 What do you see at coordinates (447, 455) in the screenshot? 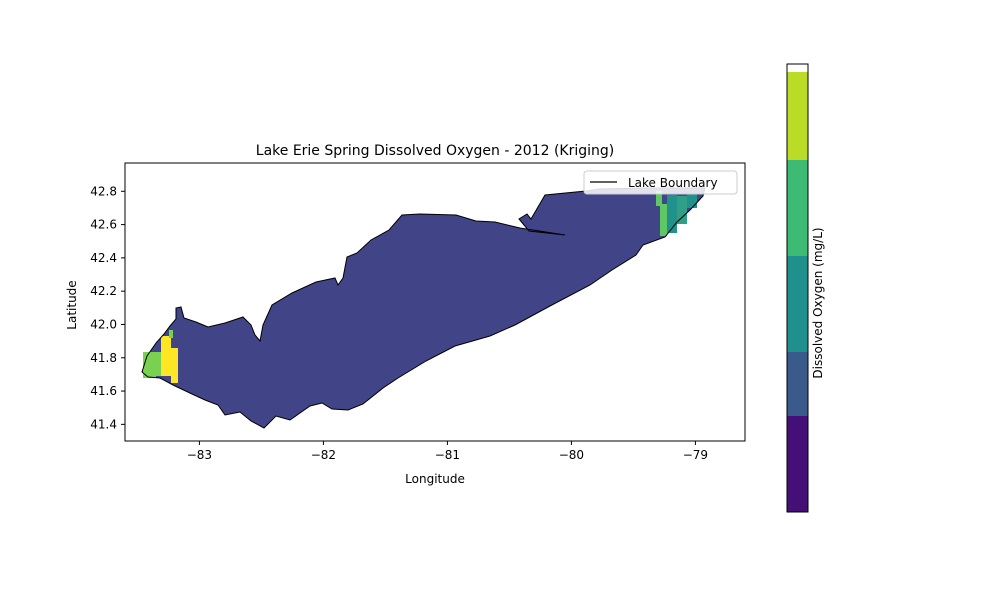
I see `x-tick-label: −81` at bounding box center [447, 455].